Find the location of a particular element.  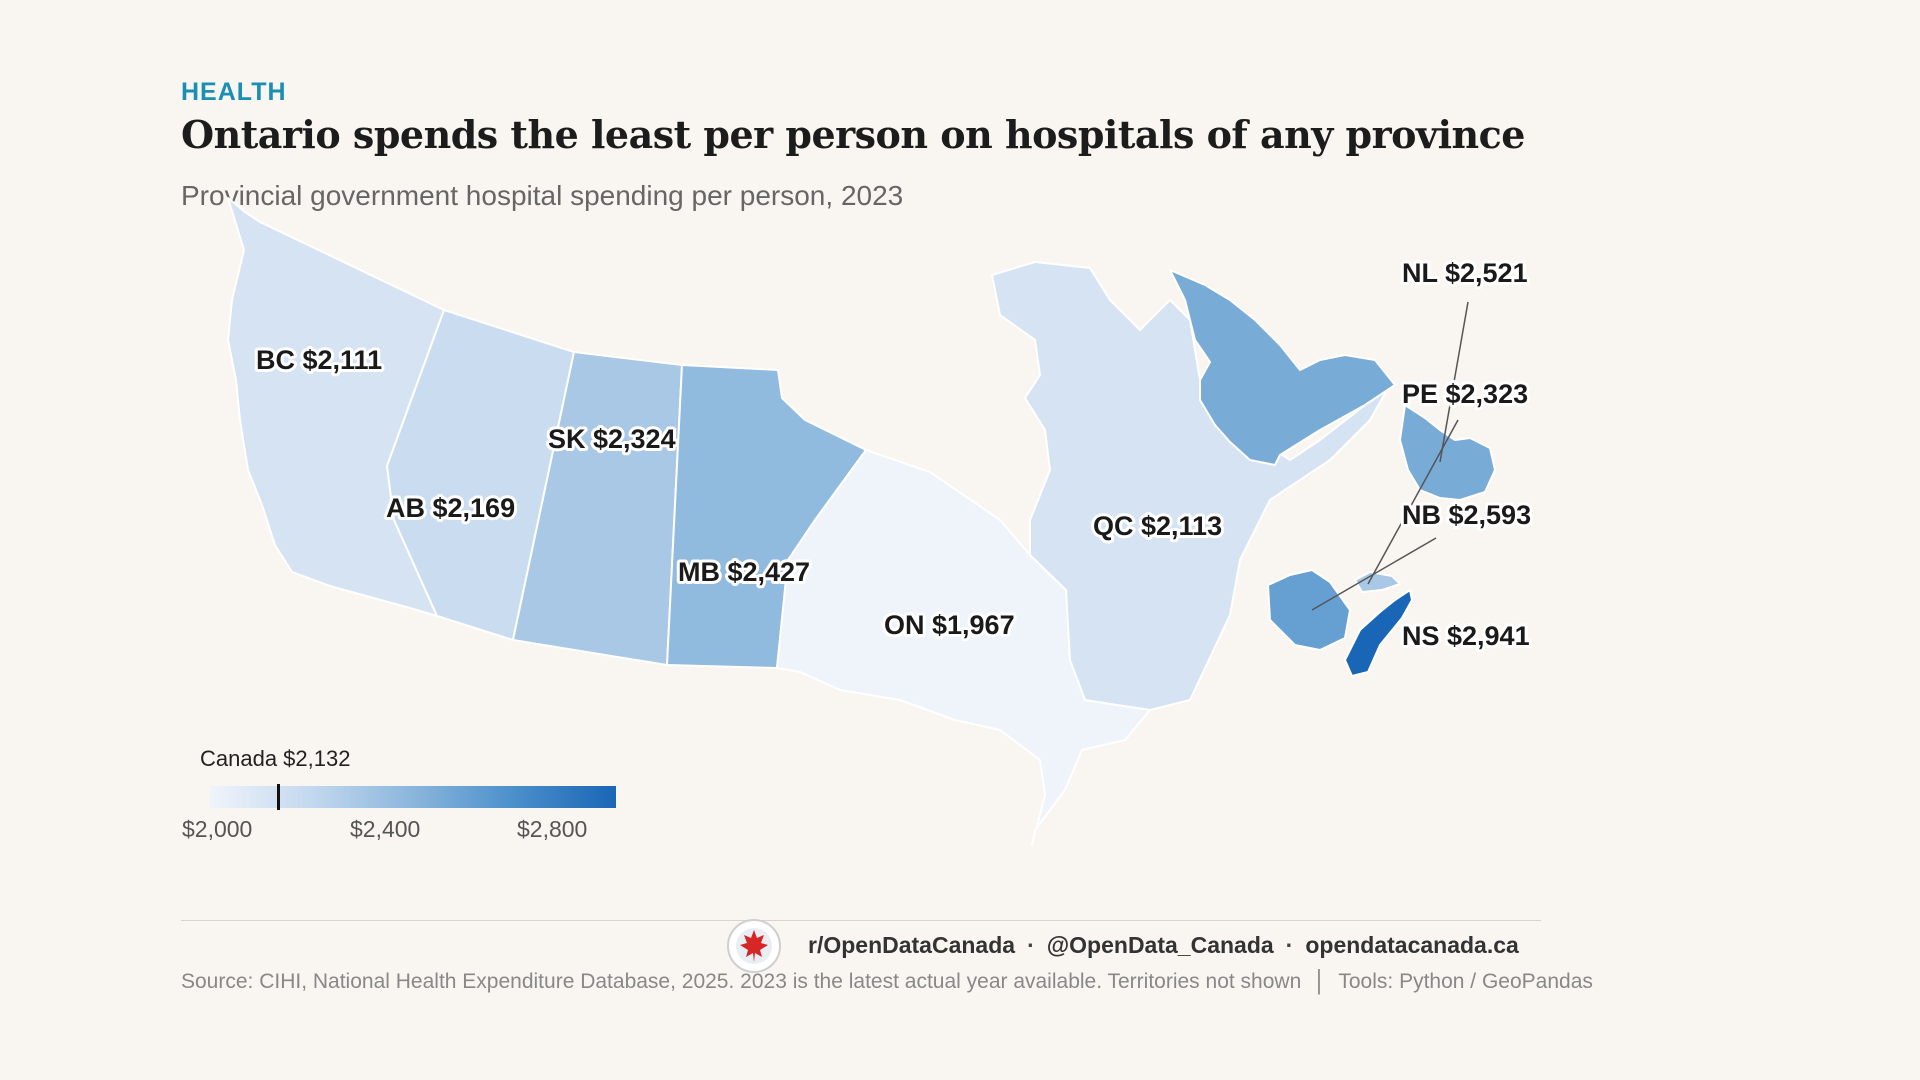

leader-line-pe is located at coordinates (1413, 502).